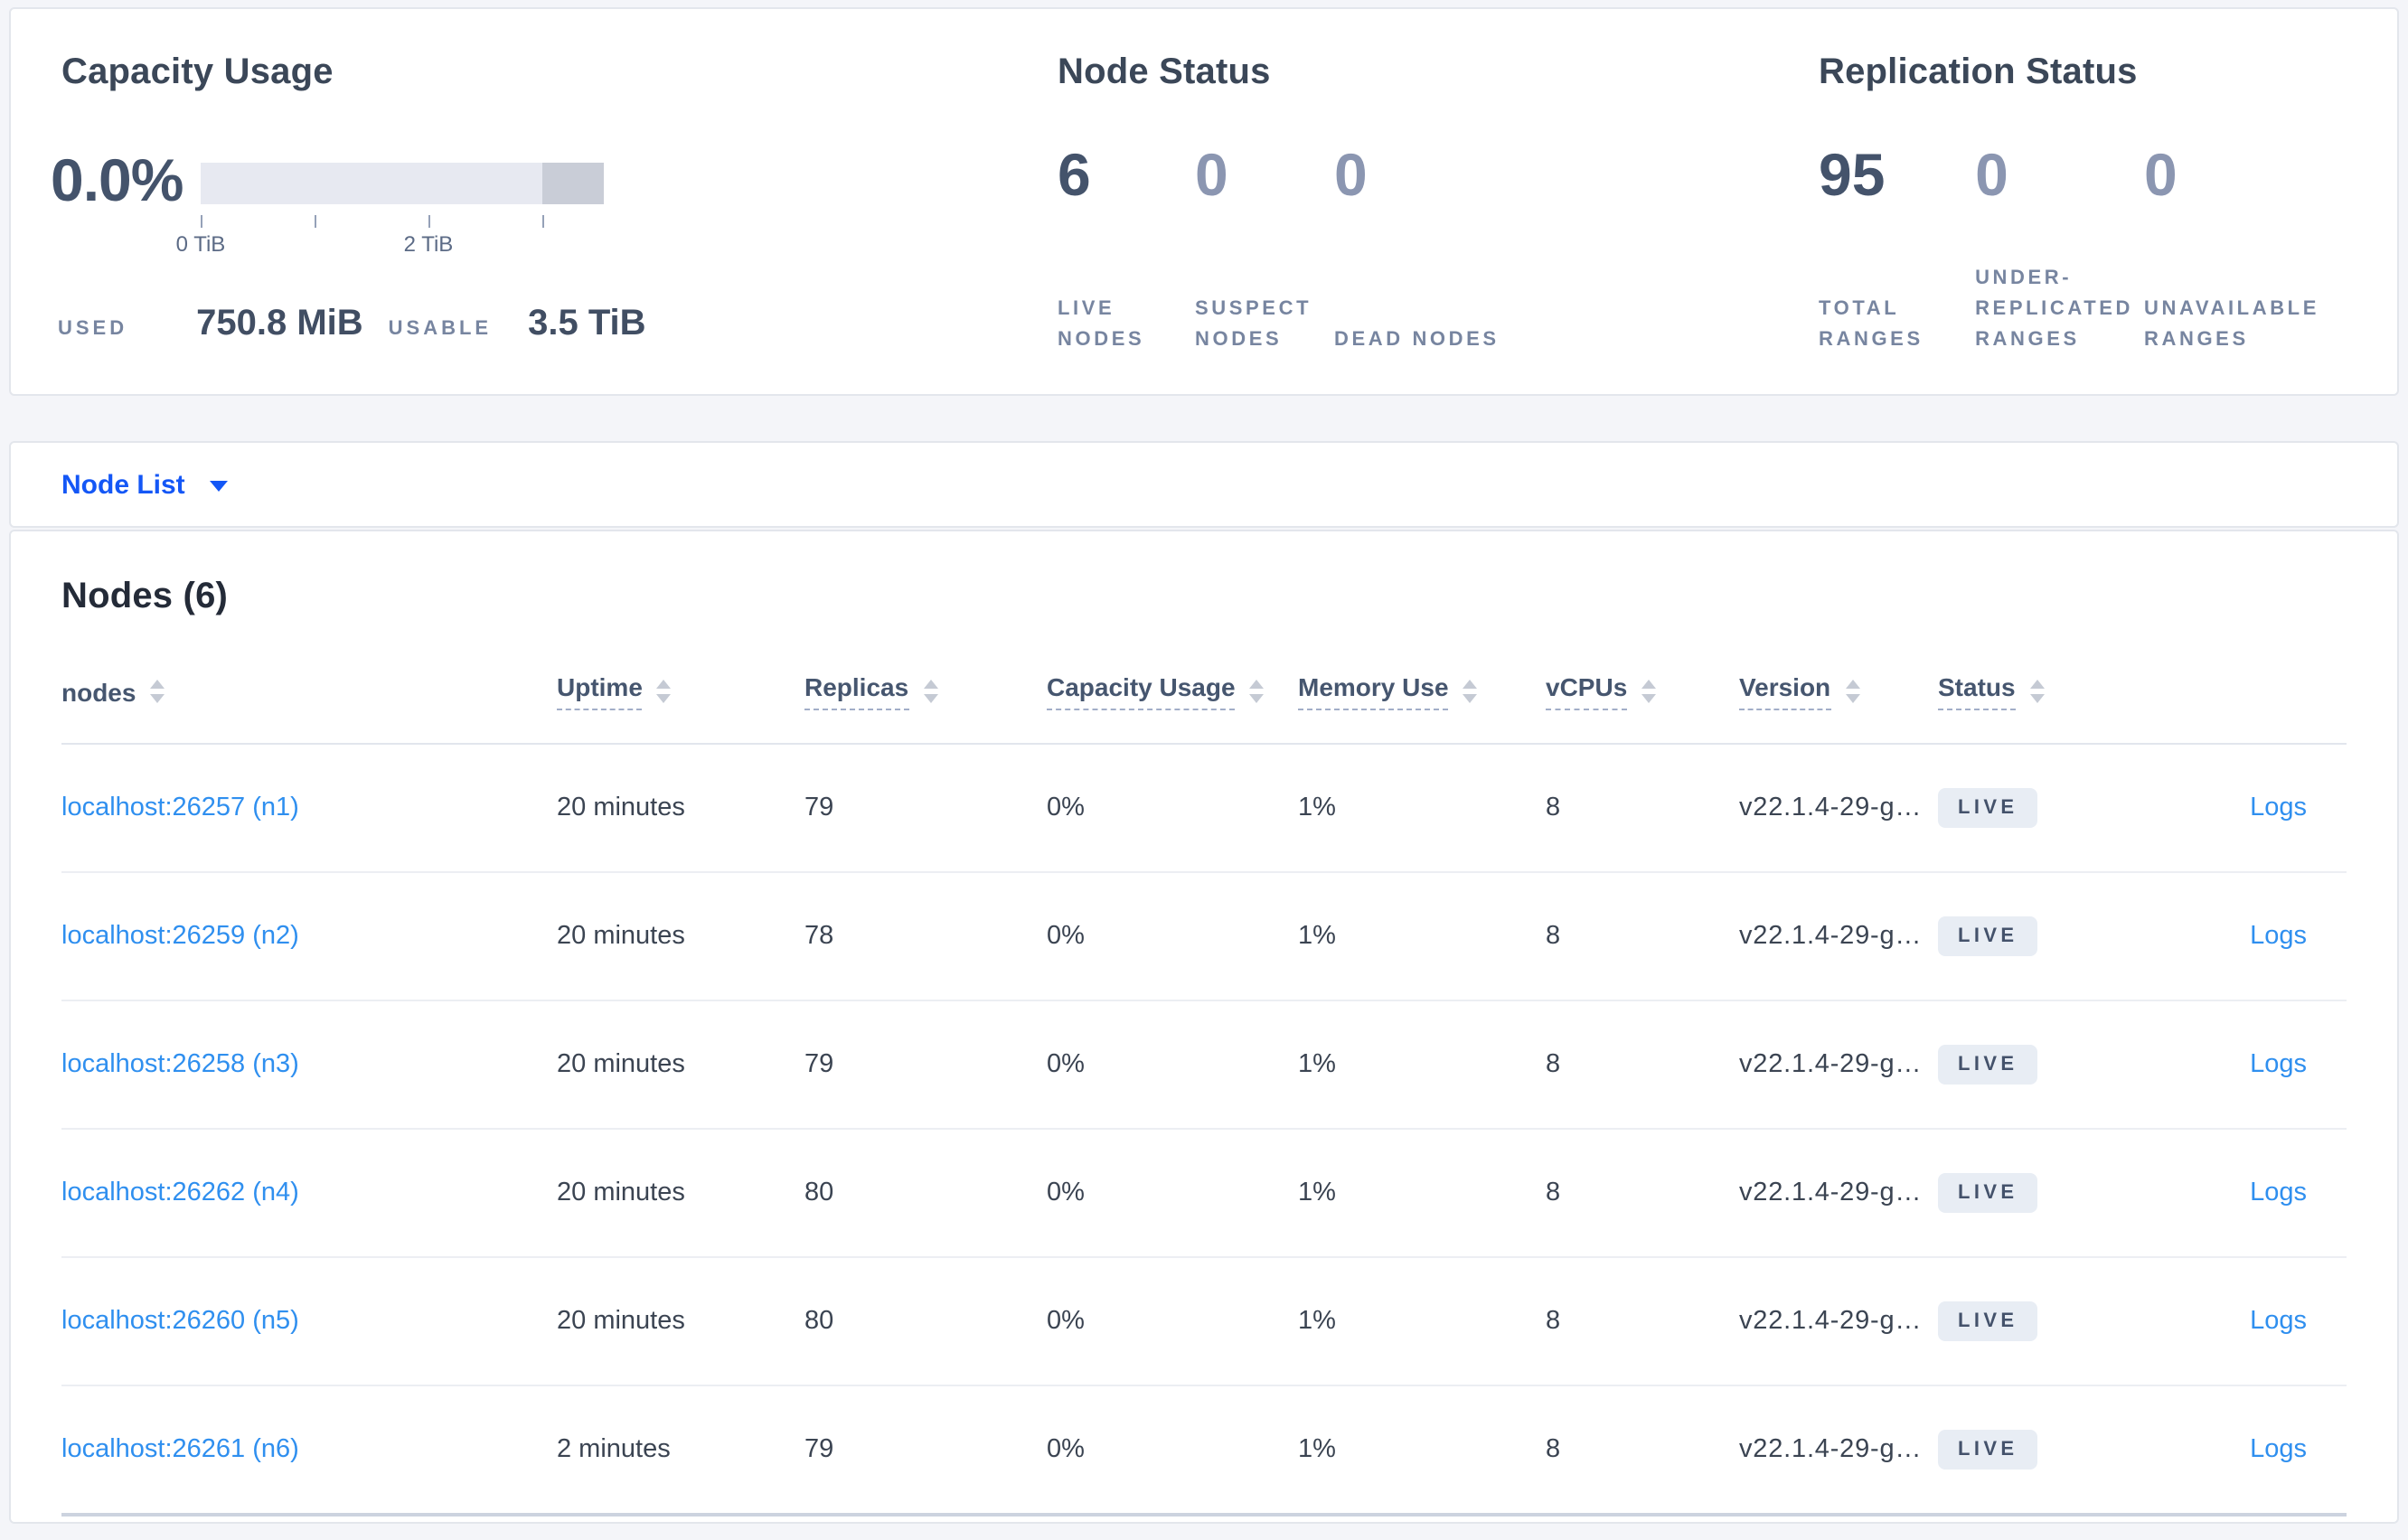 The image size is (2408, 1540). What do you see at coordinates (123, 484) in the screenshot?
I see `node-list-dropdown: Node List` at bounding box center [123, 484].